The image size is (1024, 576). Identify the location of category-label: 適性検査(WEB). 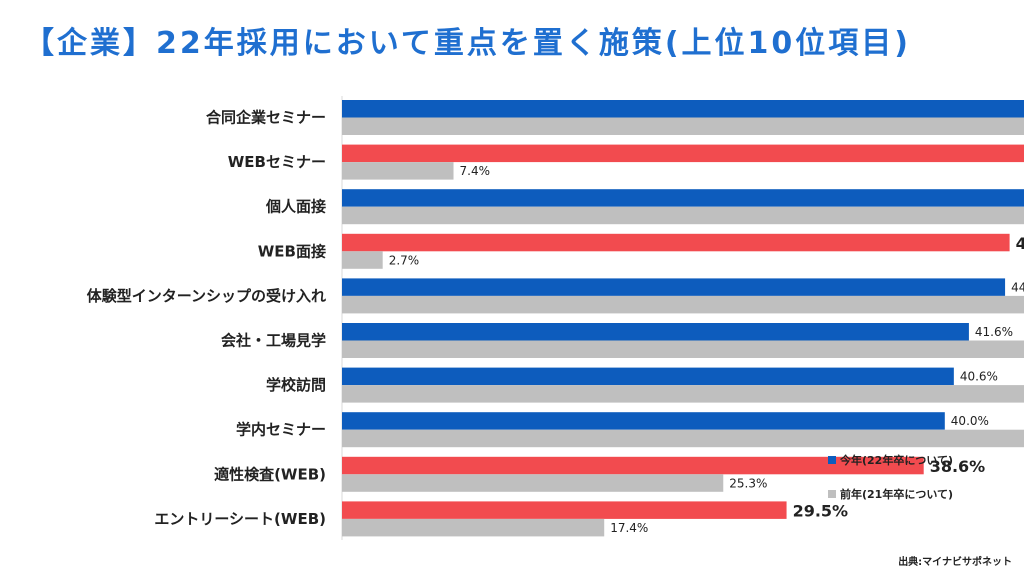
(270, 474).